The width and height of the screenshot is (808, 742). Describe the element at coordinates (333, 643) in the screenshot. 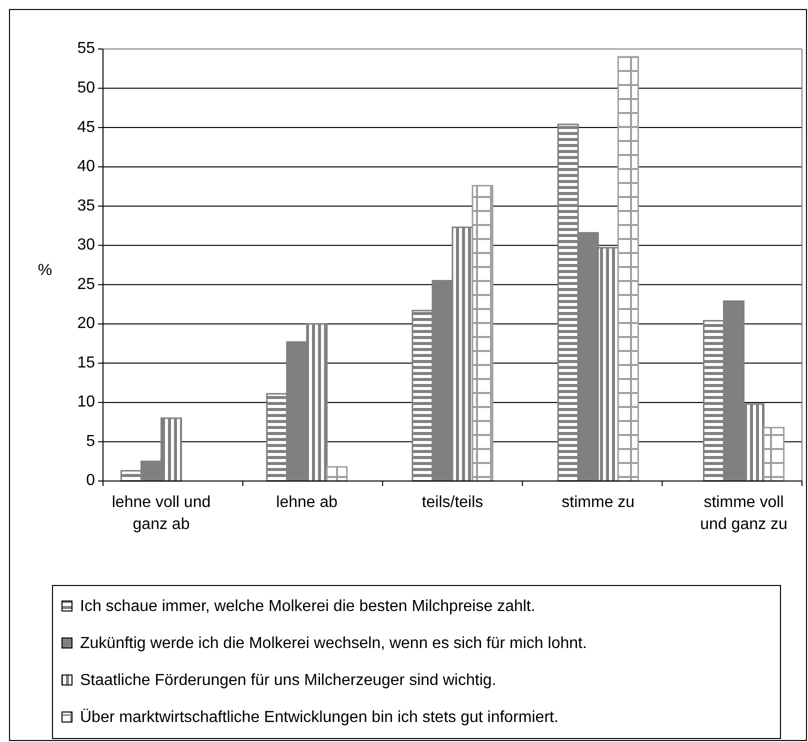

I see `legend-label: Zukünftig werde ich die Molkerei wechseln, wenn es sich für mich lohnt.` at that location.